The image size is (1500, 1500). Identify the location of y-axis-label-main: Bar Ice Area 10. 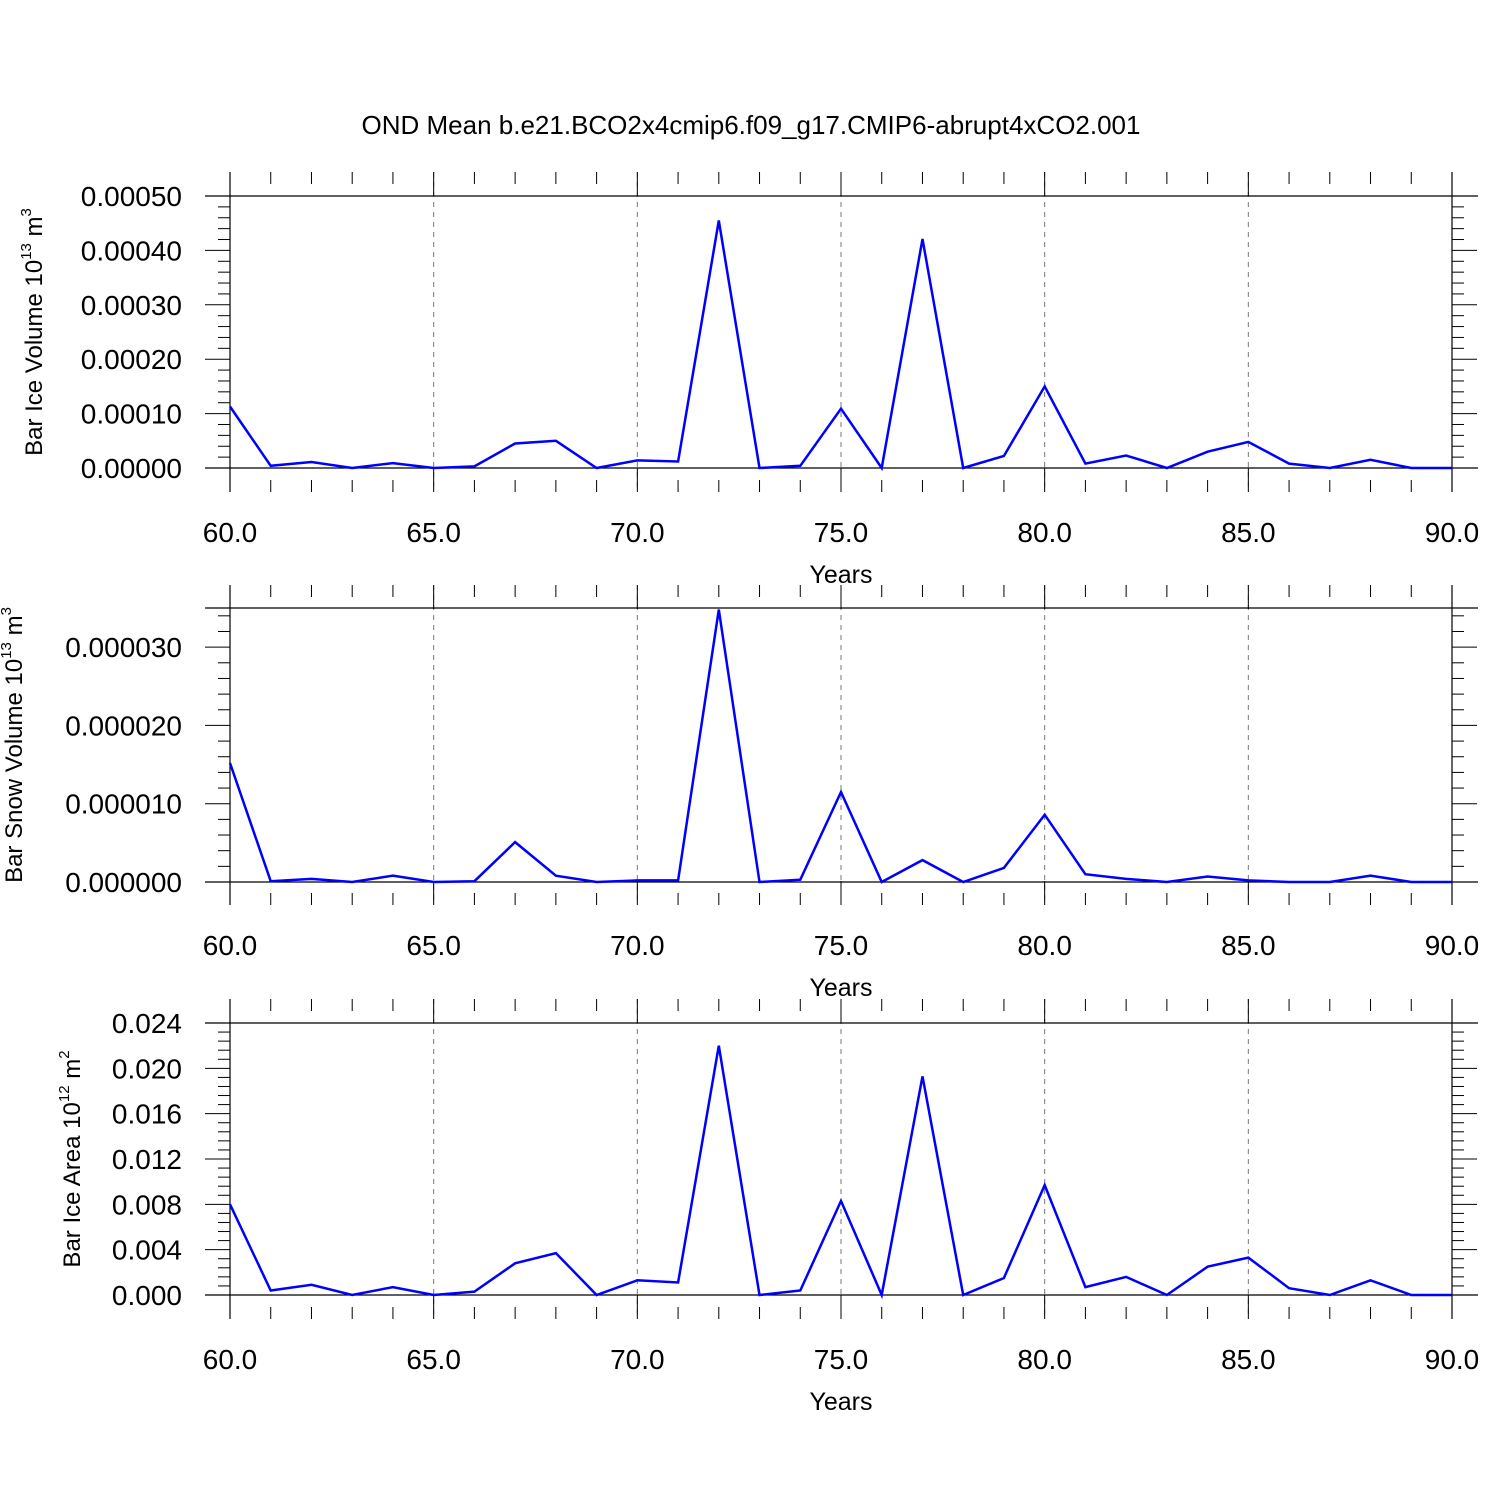
(72, 1184).